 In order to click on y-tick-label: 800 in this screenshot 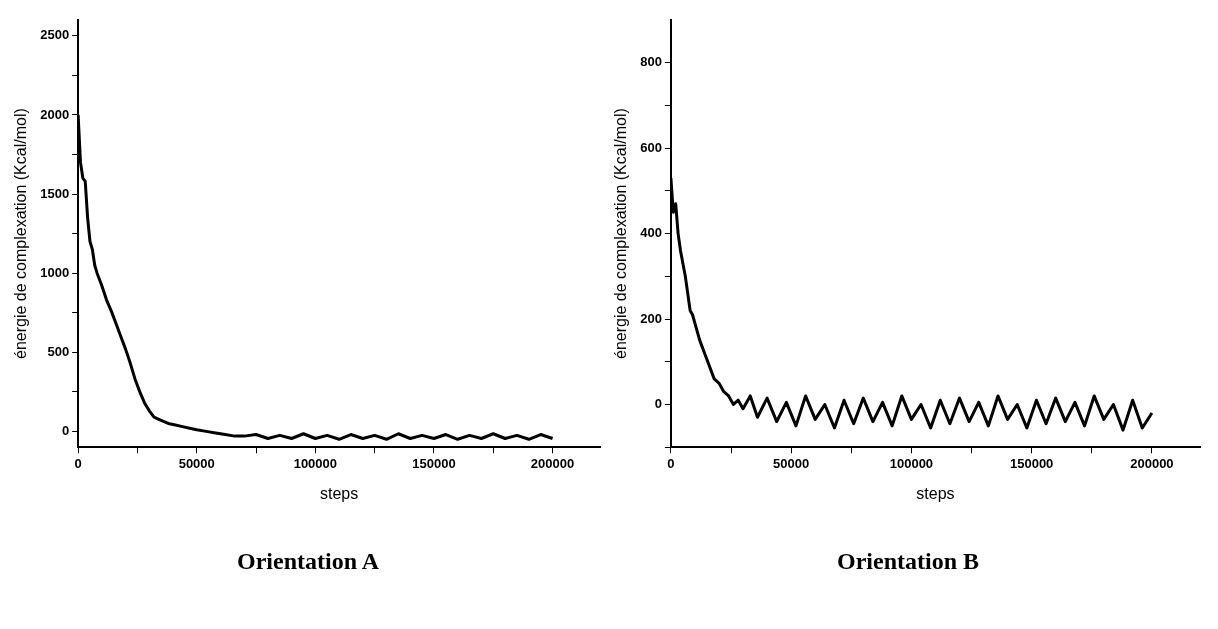, I will do `click(651, 62)`.